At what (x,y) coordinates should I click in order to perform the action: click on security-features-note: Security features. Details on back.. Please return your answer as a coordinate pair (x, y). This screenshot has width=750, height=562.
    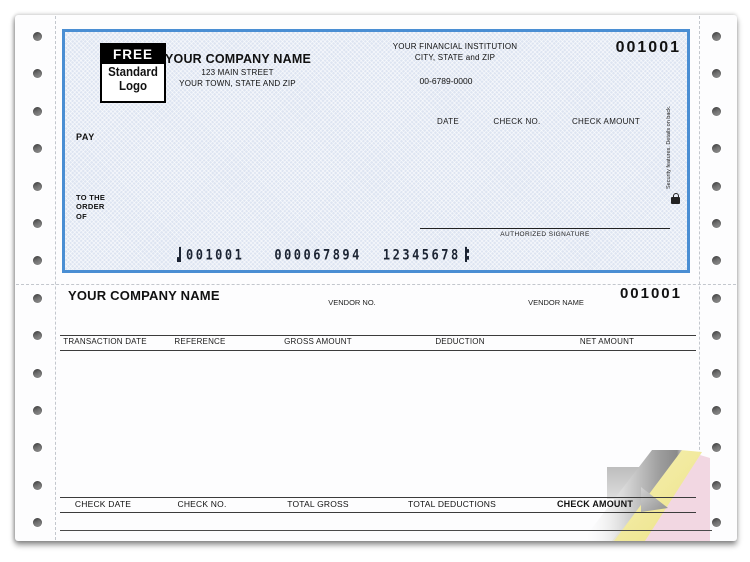
    Looking at the image, I should click on (669, 147).